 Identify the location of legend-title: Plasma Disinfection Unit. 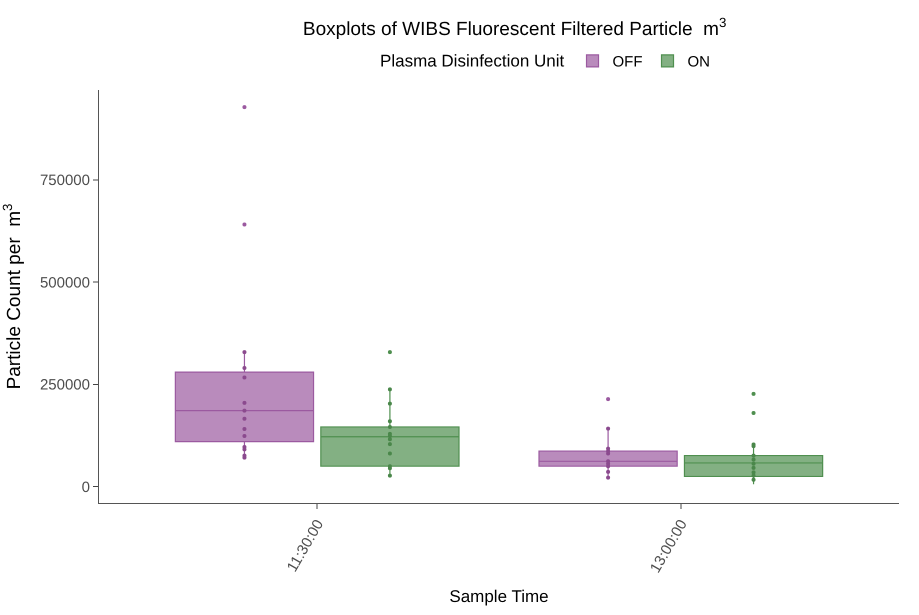
(472, 61).